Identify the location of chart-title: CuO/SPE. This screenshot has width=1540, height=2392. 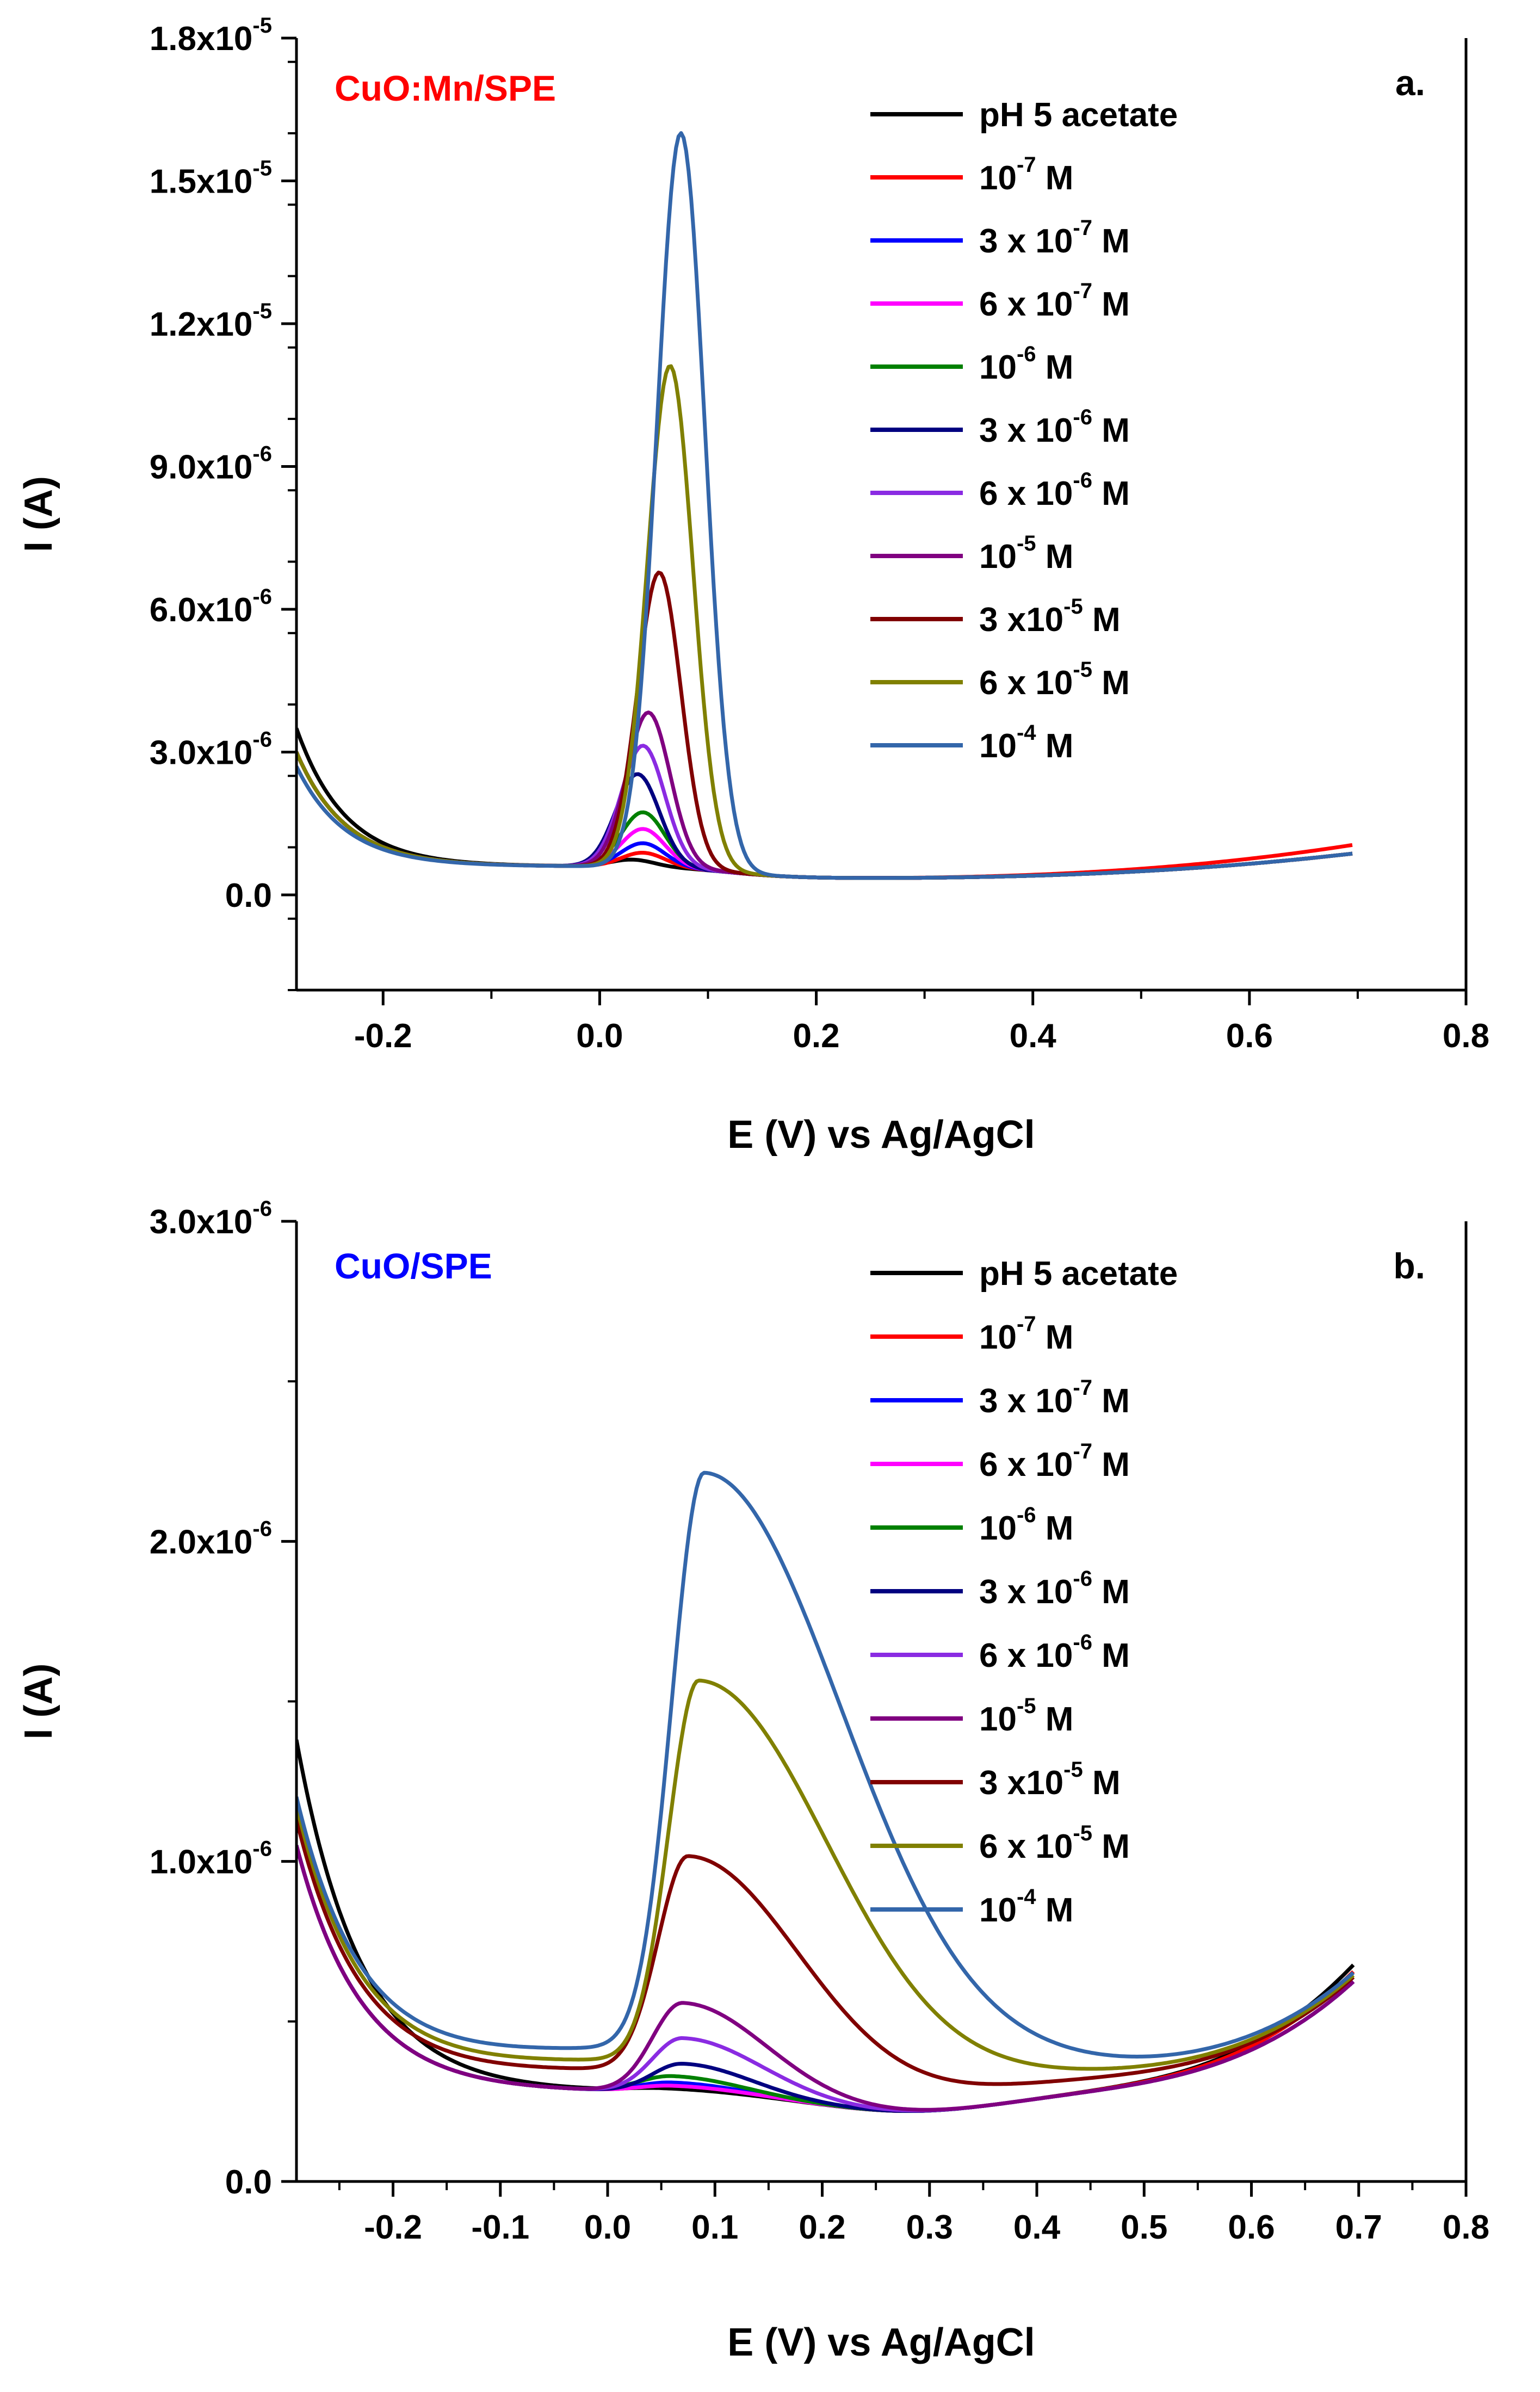
(413, 1266).